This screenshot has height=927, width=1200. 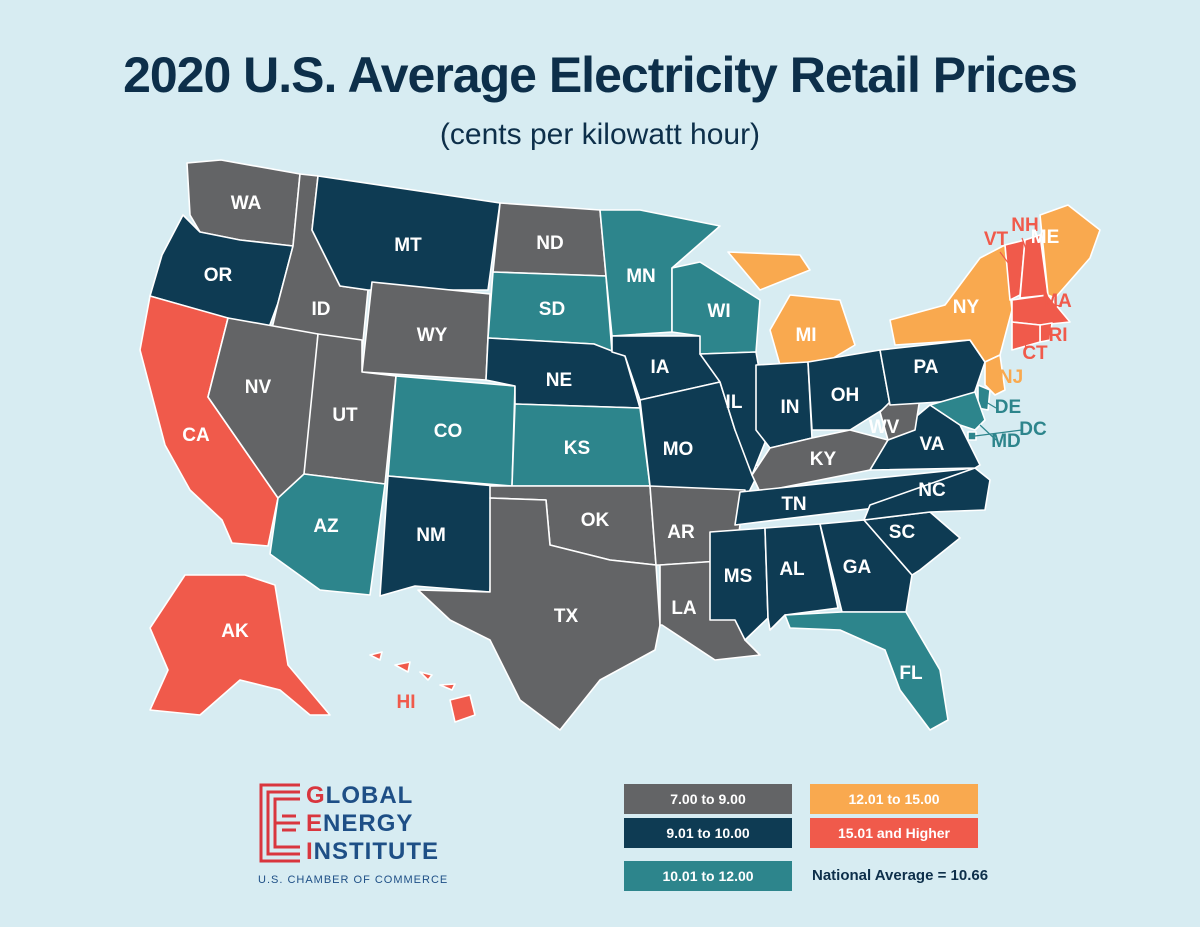 What do you see at coordinates (708, 833) in the screenshot?
I see `legend-item-cat2: 9.01 to 10.00` at bounding box center [708, 833].